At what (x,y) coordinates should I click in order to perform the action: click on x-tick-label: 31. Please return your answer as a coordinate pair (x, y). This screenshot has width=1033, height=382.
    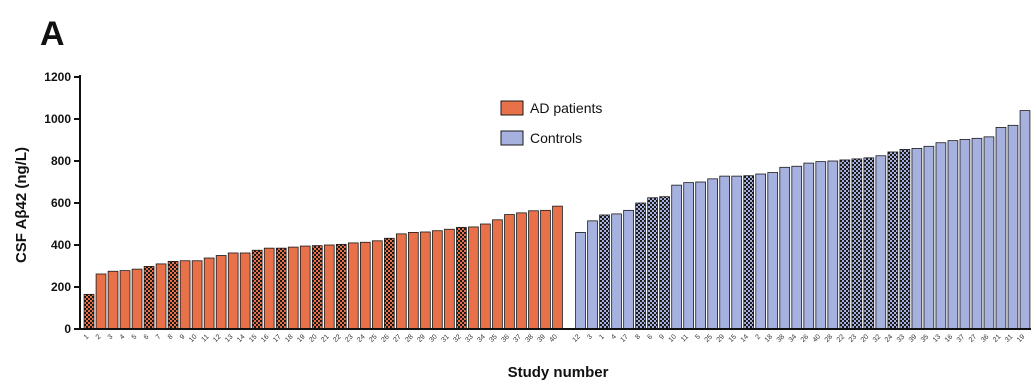
    Looking at the image, I should click on (1009, 338).